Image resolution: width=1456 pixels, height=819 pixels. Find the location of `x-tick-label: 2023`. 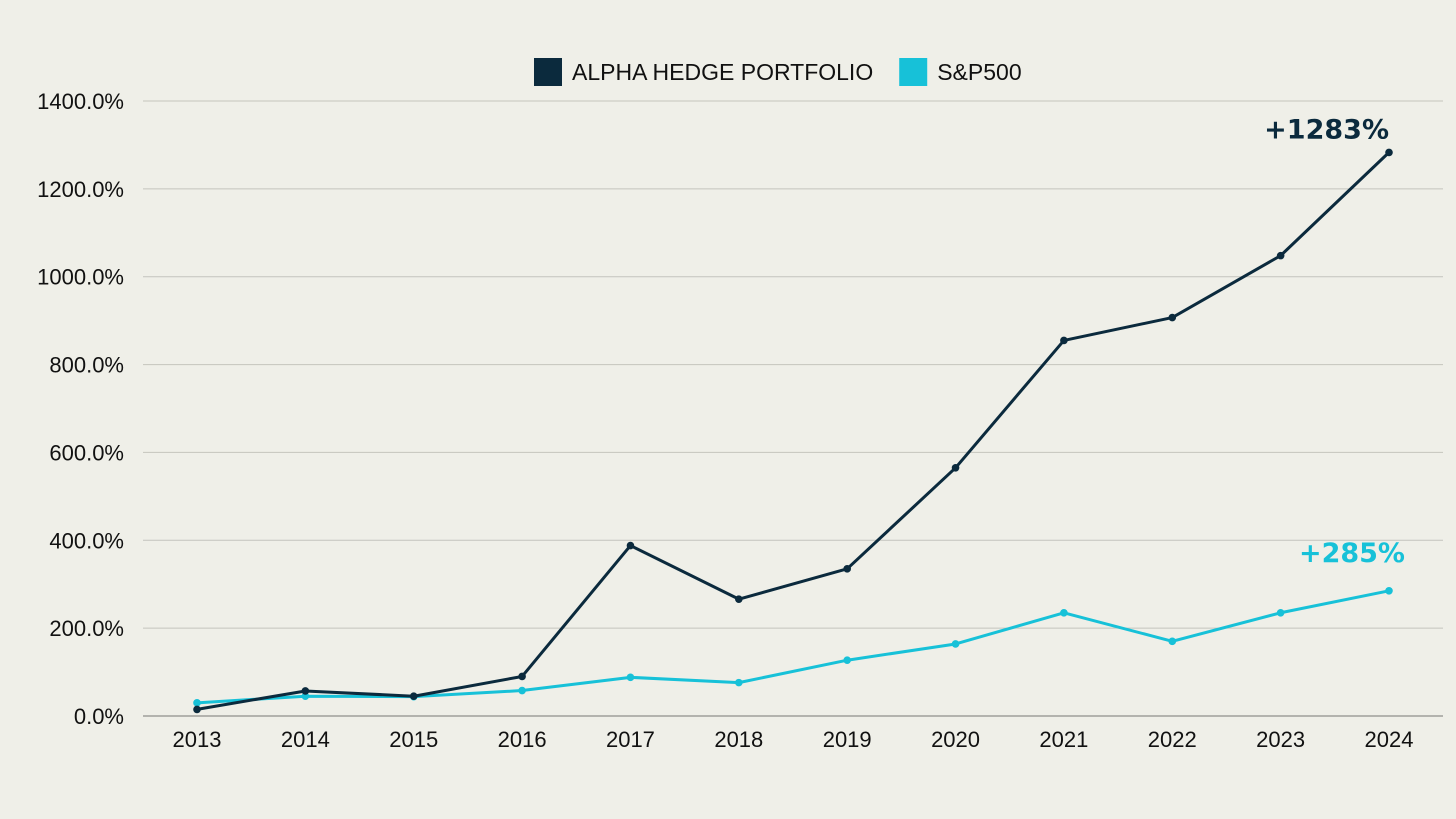

x-tick-label: 2023 is located at coordinates (1280, 739).